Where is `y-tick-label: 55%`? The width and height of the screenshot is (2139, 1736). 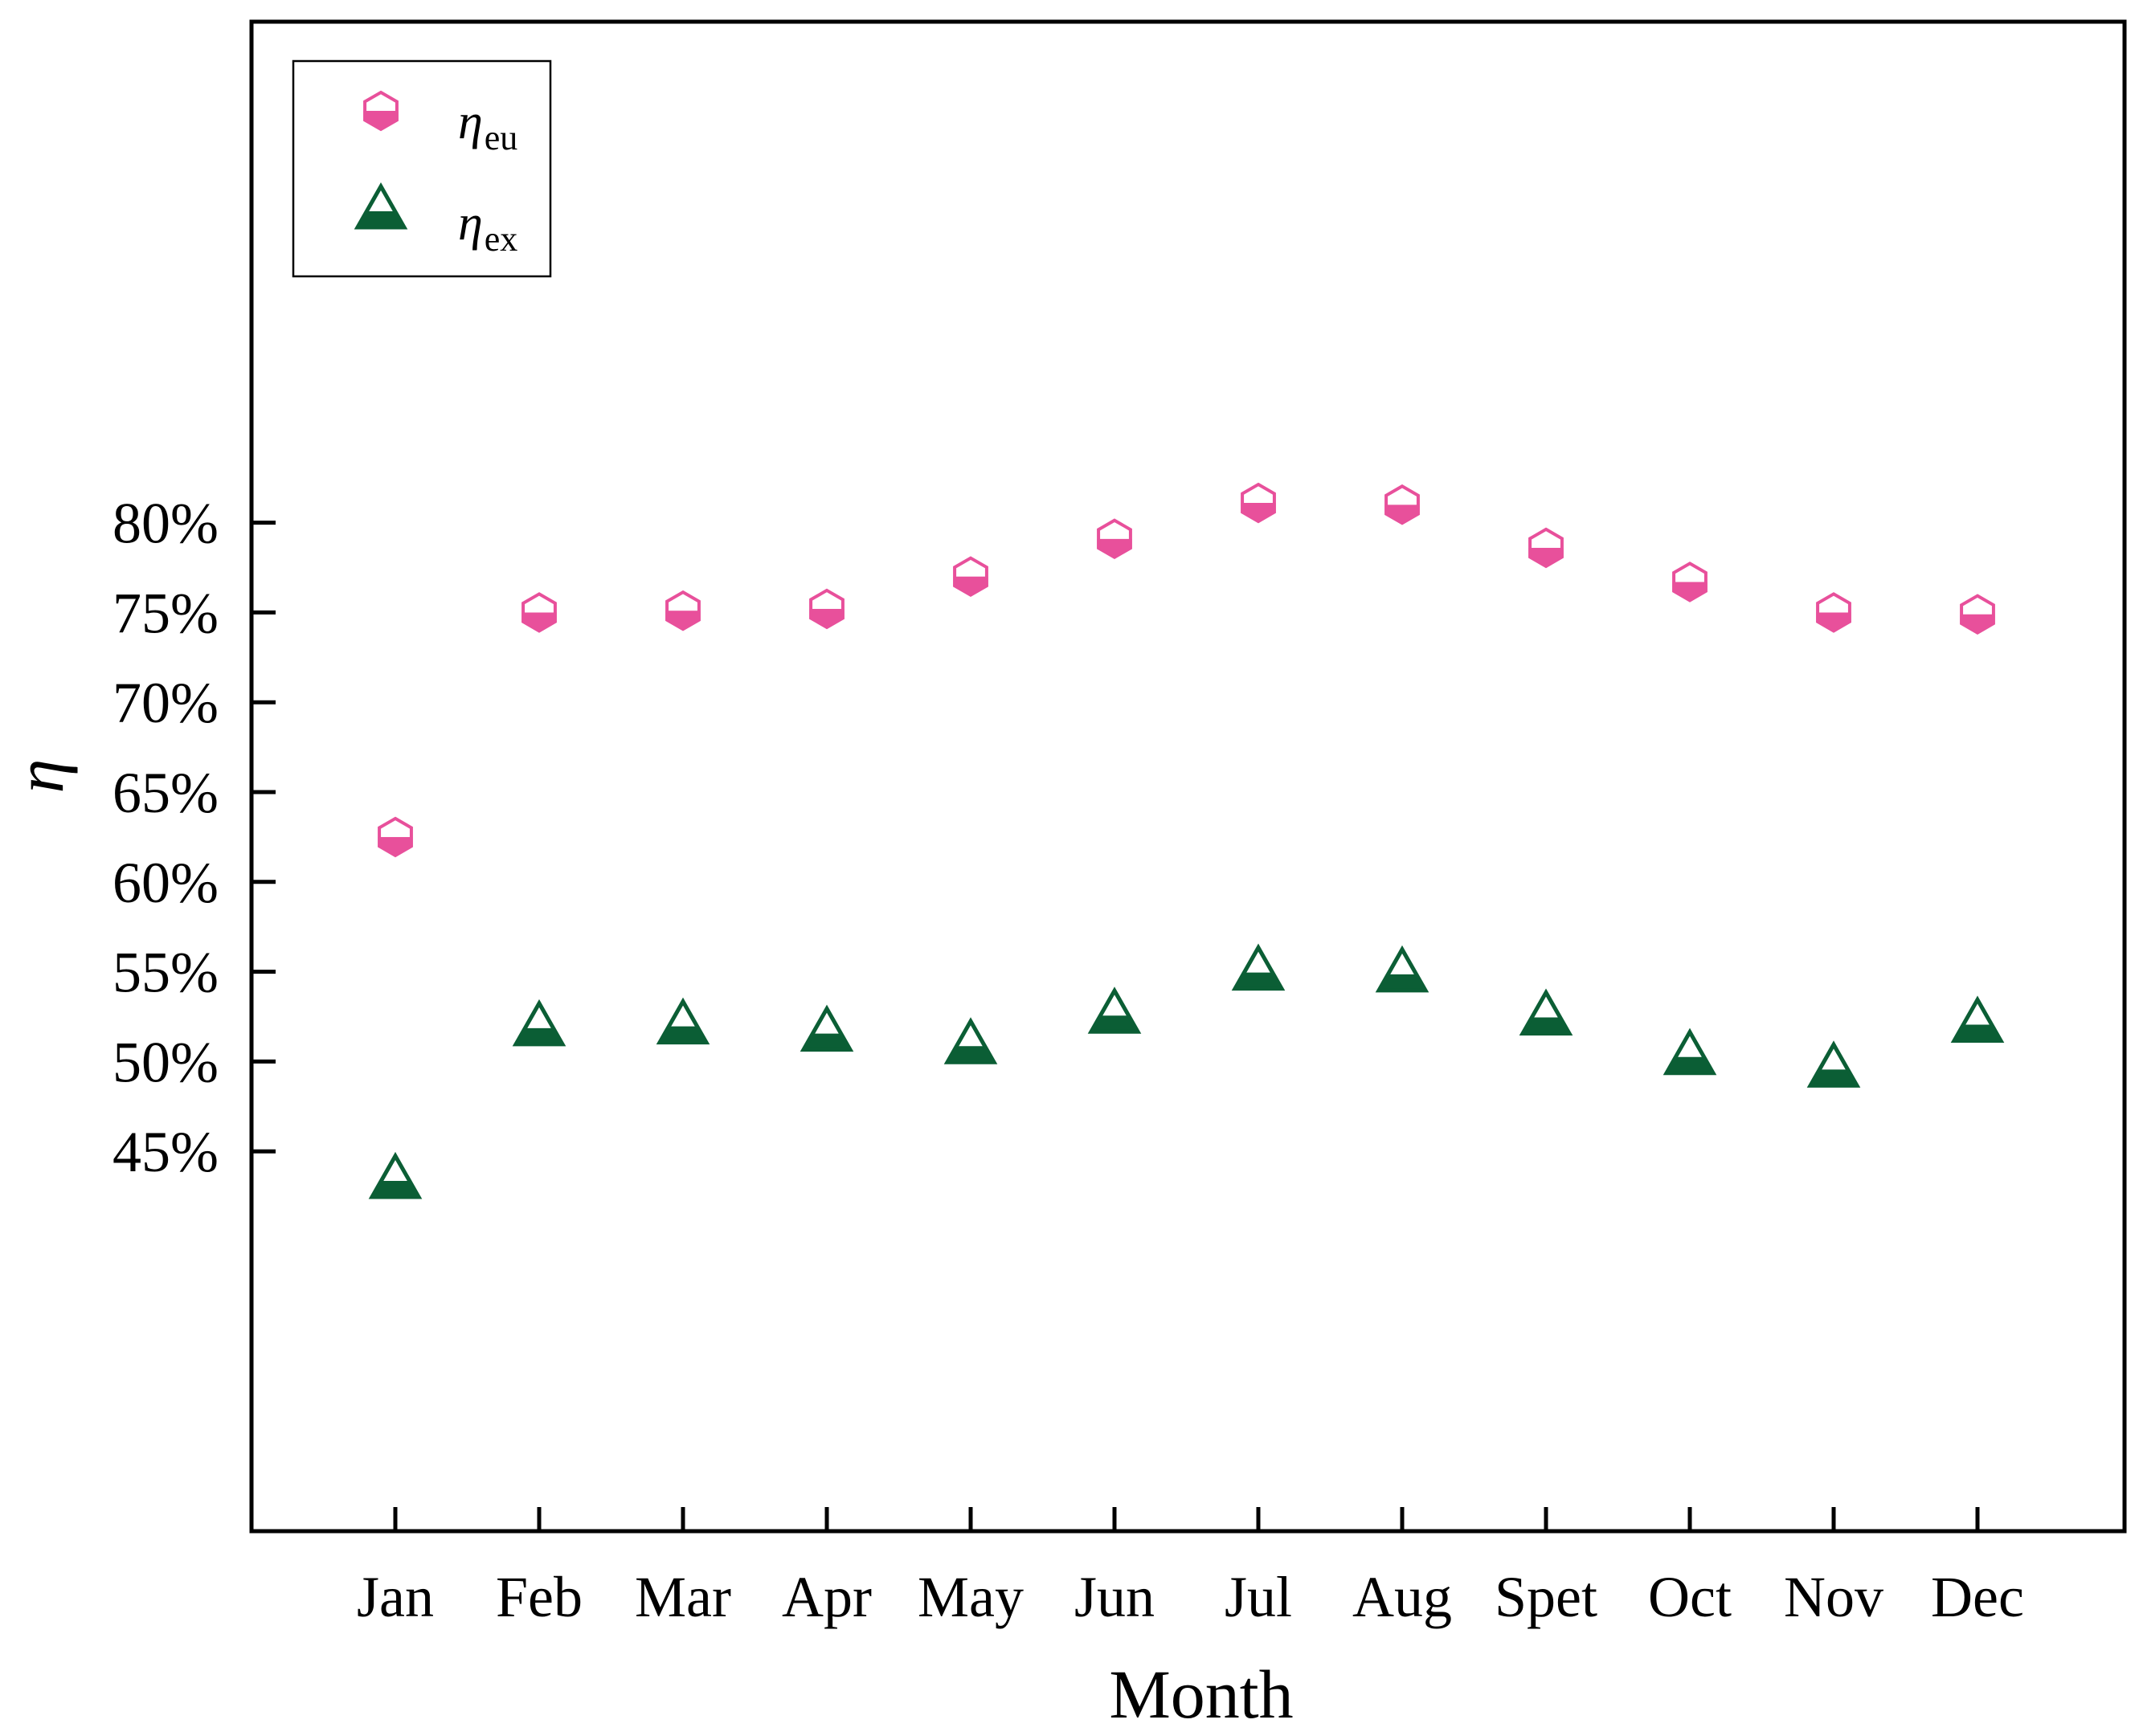
y-tick-label: 55% is located at coordinates (165, 973).